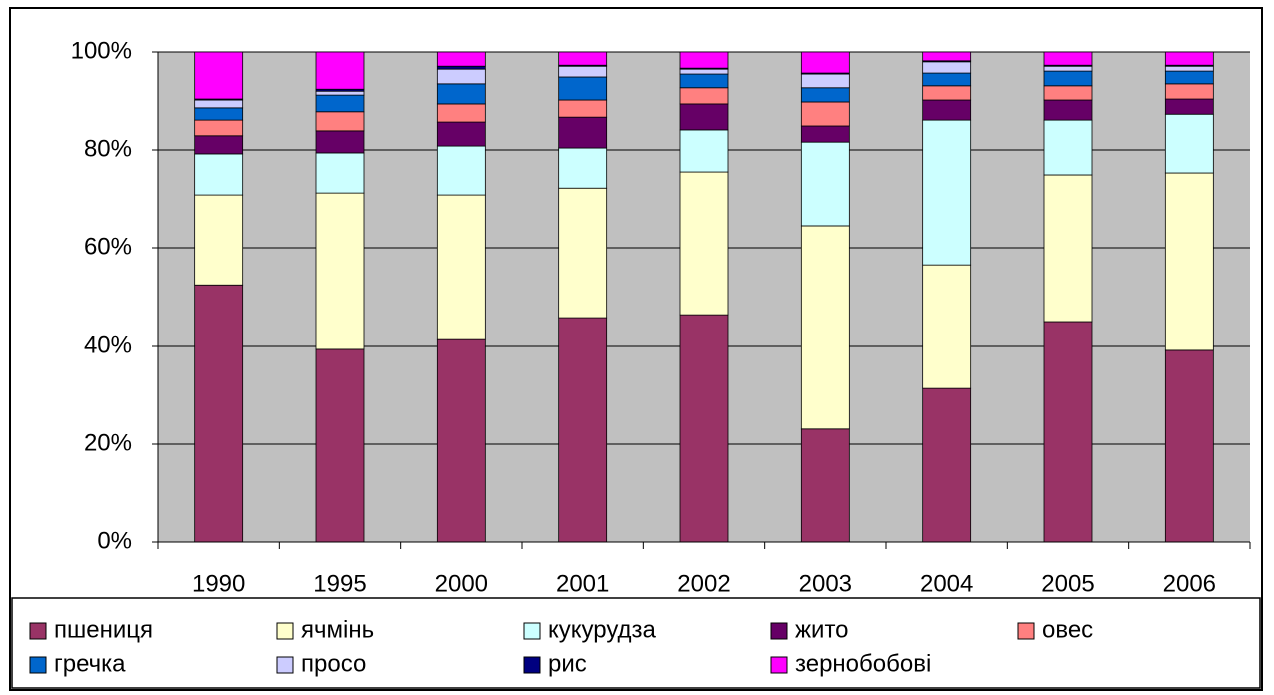 The image size is (1274, 695). Describe the element at coordinates (108, 148) in the screenshot. I see `y-tick-label: 80%` at that location.